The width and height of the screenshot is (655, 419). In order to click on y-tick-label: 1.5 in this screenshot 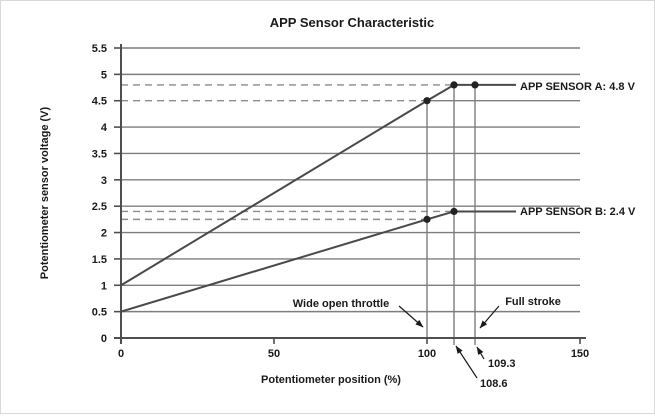, I will do `click(99, 260)`.